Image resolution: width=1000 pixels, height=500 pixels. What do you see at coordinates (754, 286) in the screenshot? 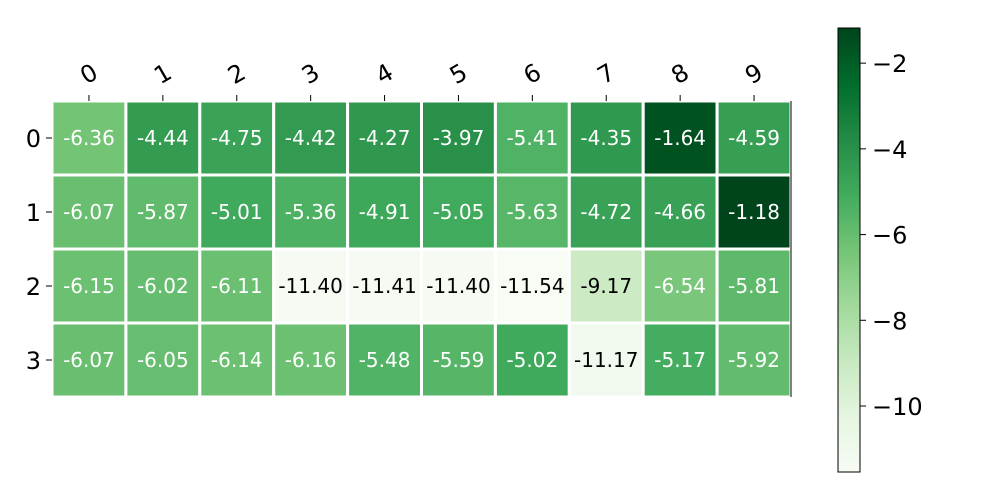
I see `cell-value-label: -5.81` at bounding box center [754, 286].